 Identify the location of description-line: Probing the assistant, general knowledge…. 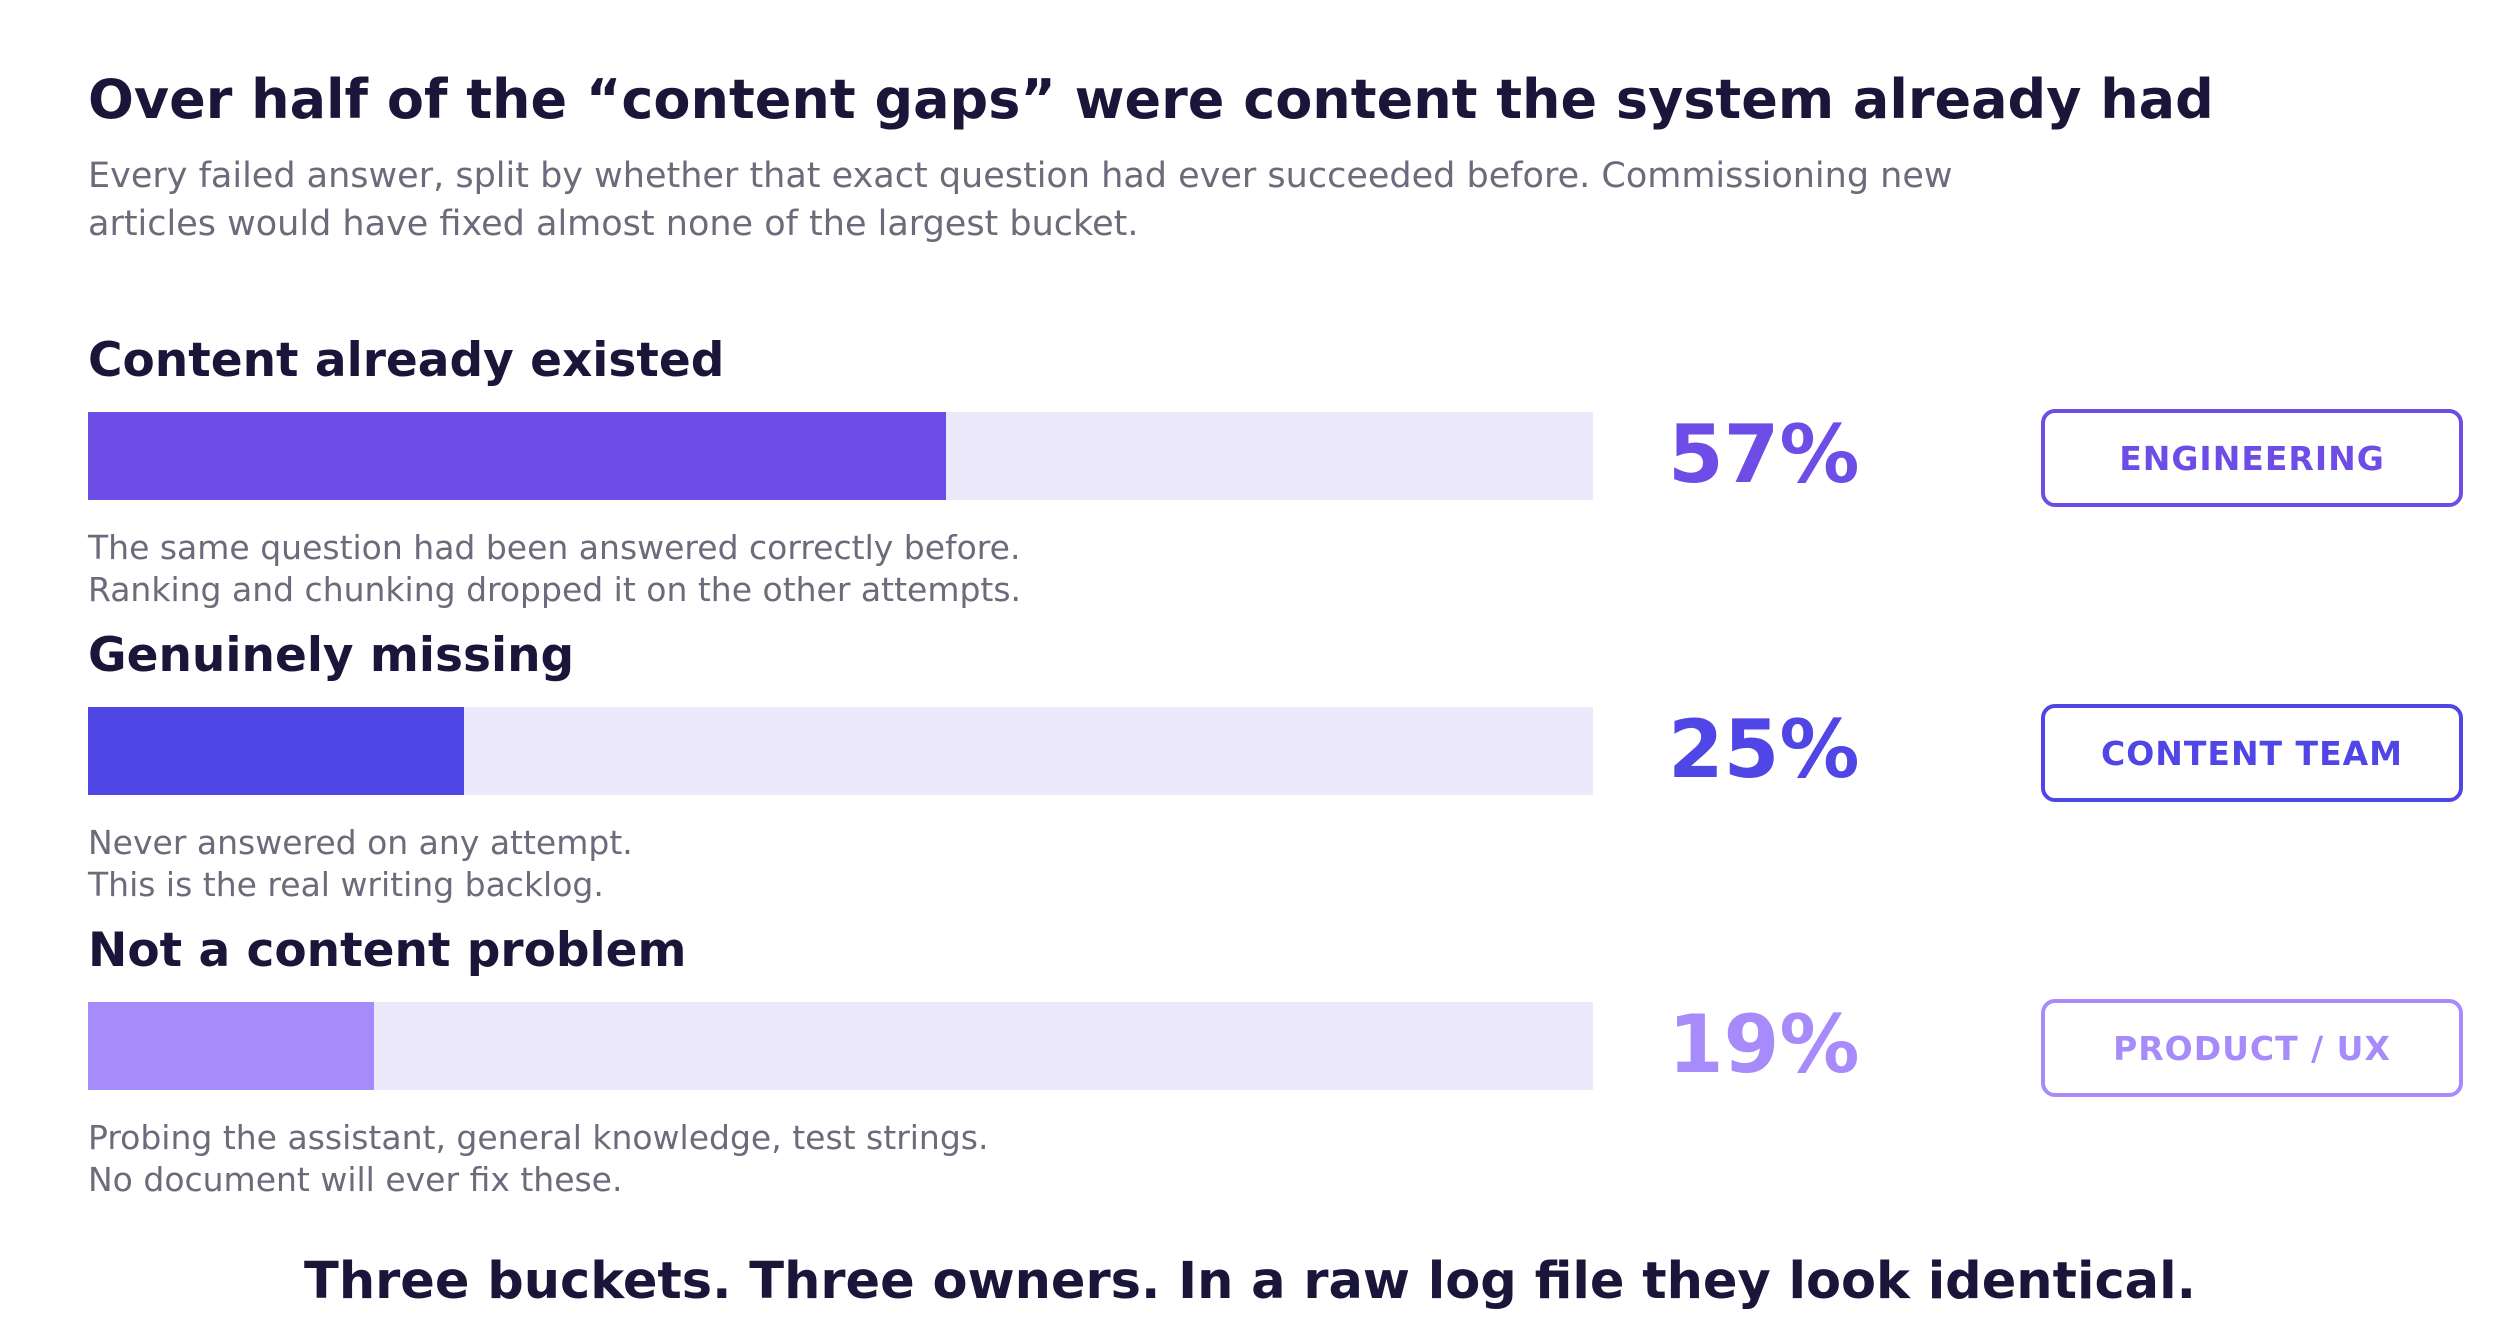
(538, 1137).